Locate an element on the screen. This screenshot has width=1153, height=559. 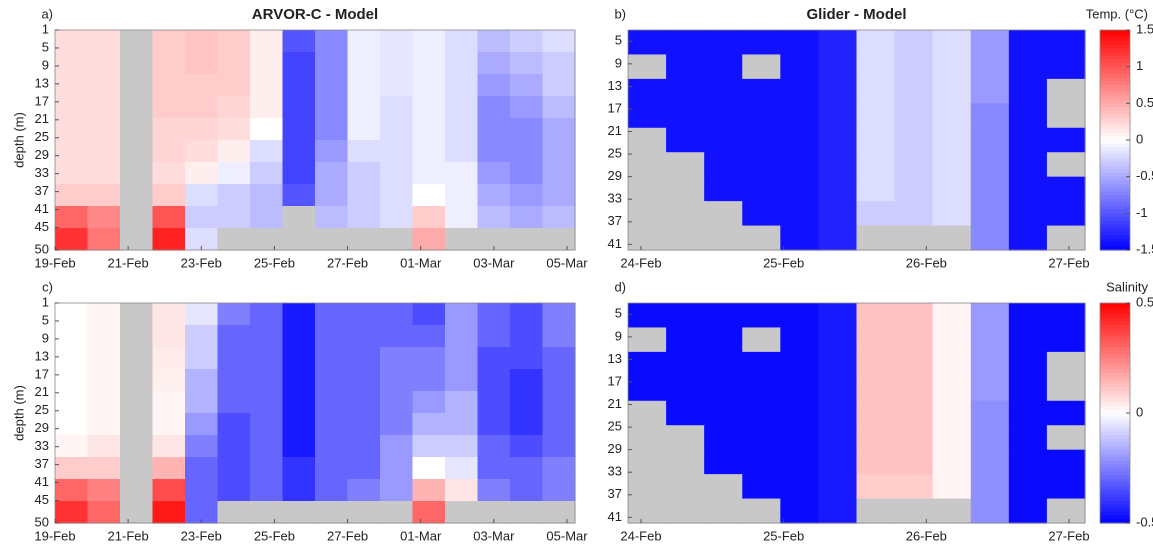
y-tick-label: 33 is located at coordinates (42, 172).